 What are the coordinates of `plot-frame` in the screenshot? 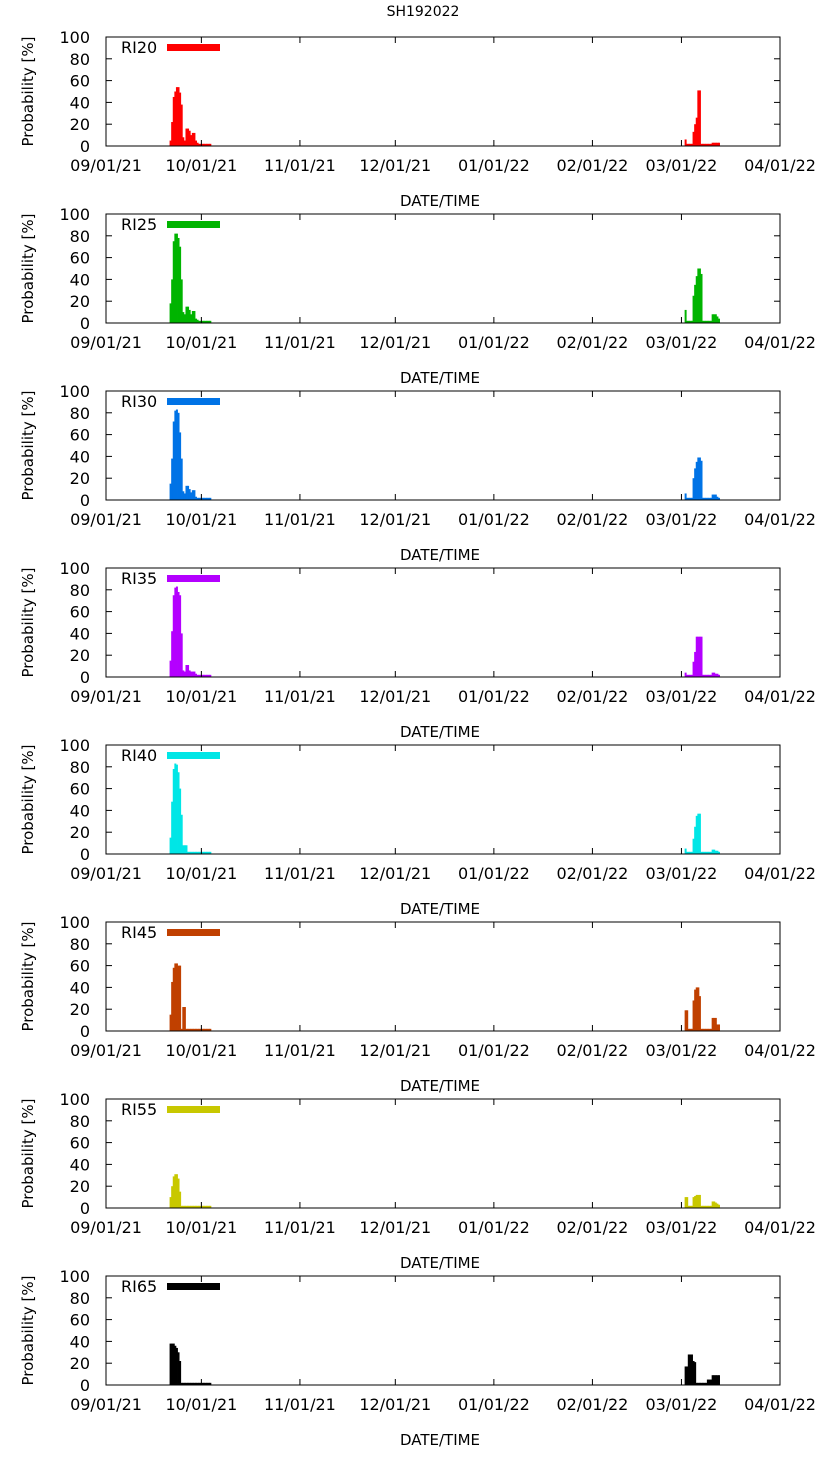 It's located at (443, 91).